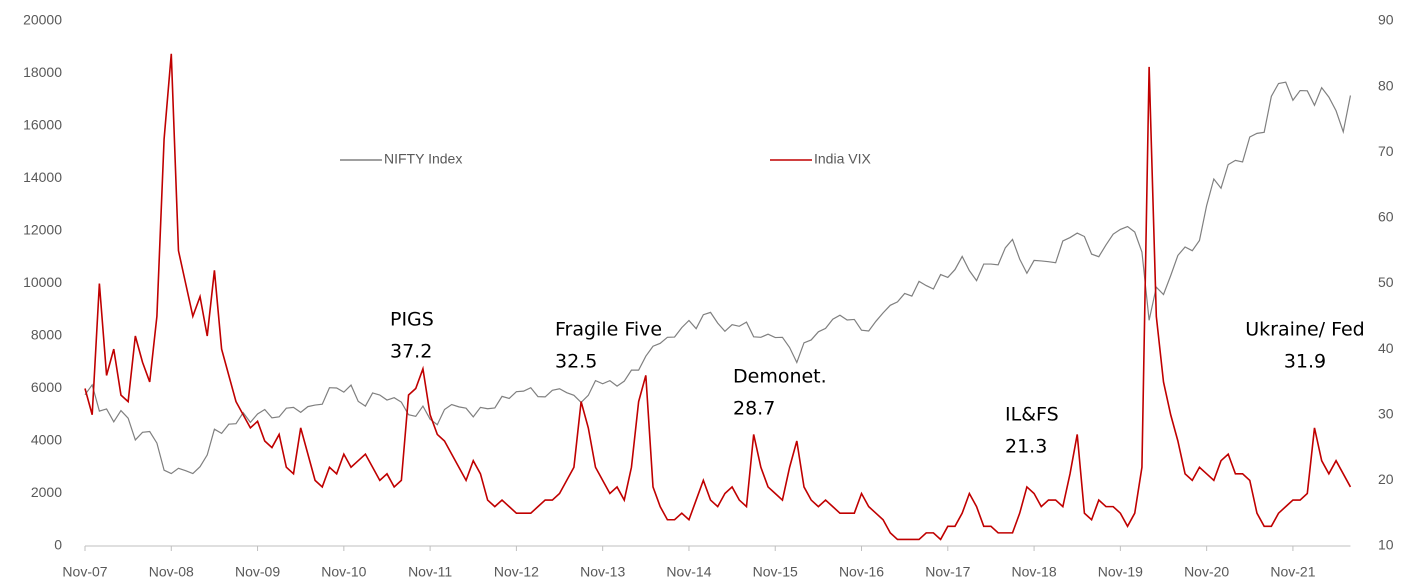 This screenshot has height=581, width=1425. I want to click on x-tick-label: Nov-10, so click(343, 572).